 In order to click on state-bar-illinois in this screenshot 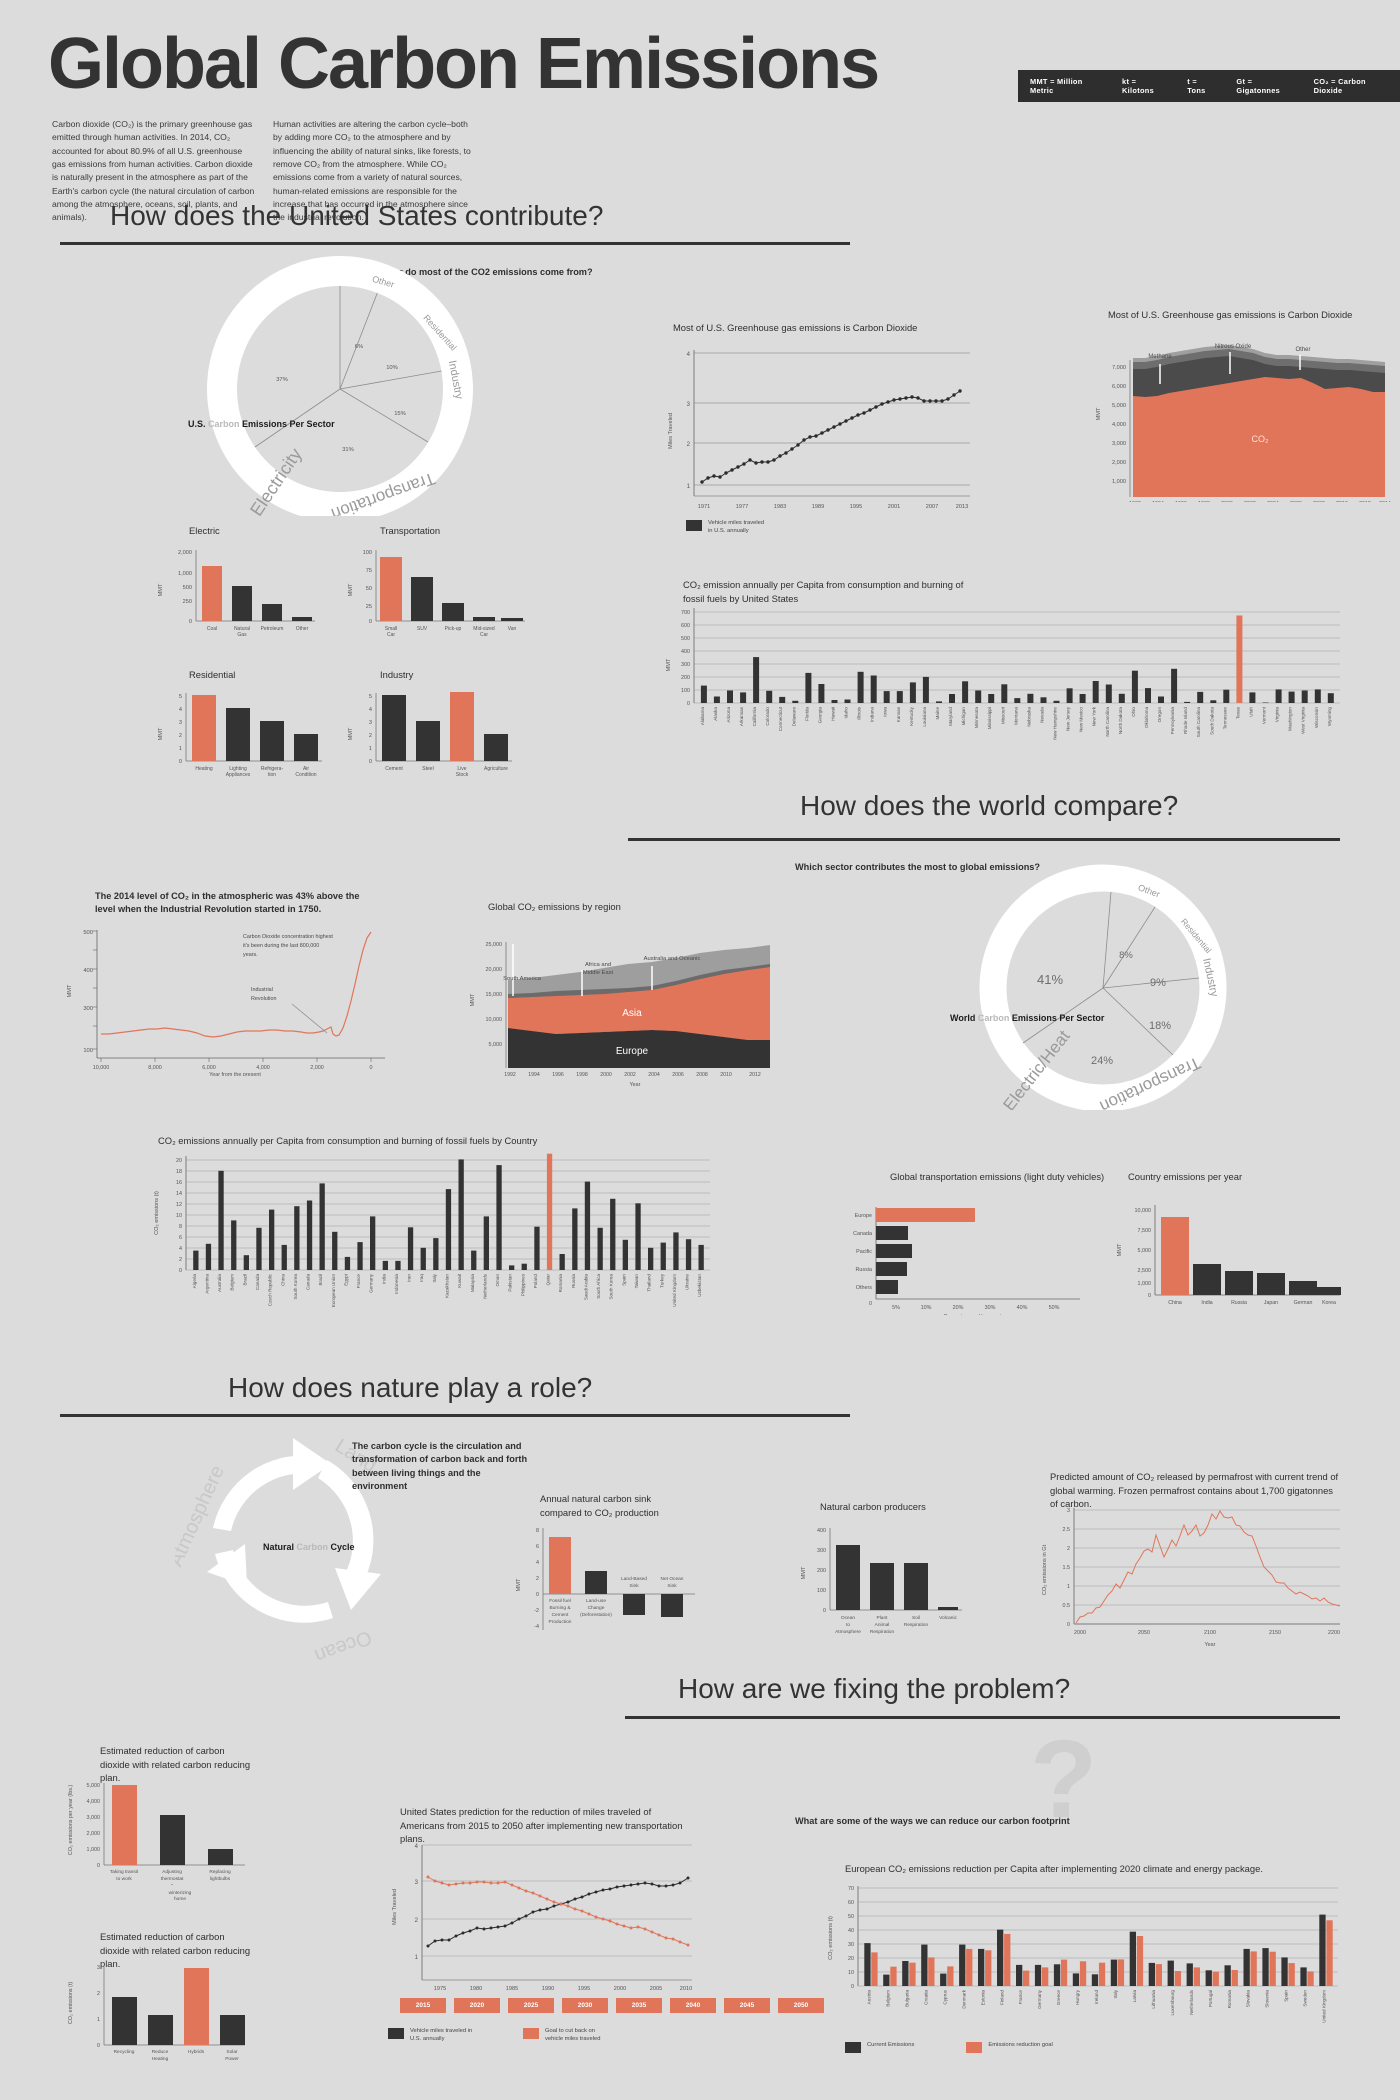, I will do `click(860, 687)`.